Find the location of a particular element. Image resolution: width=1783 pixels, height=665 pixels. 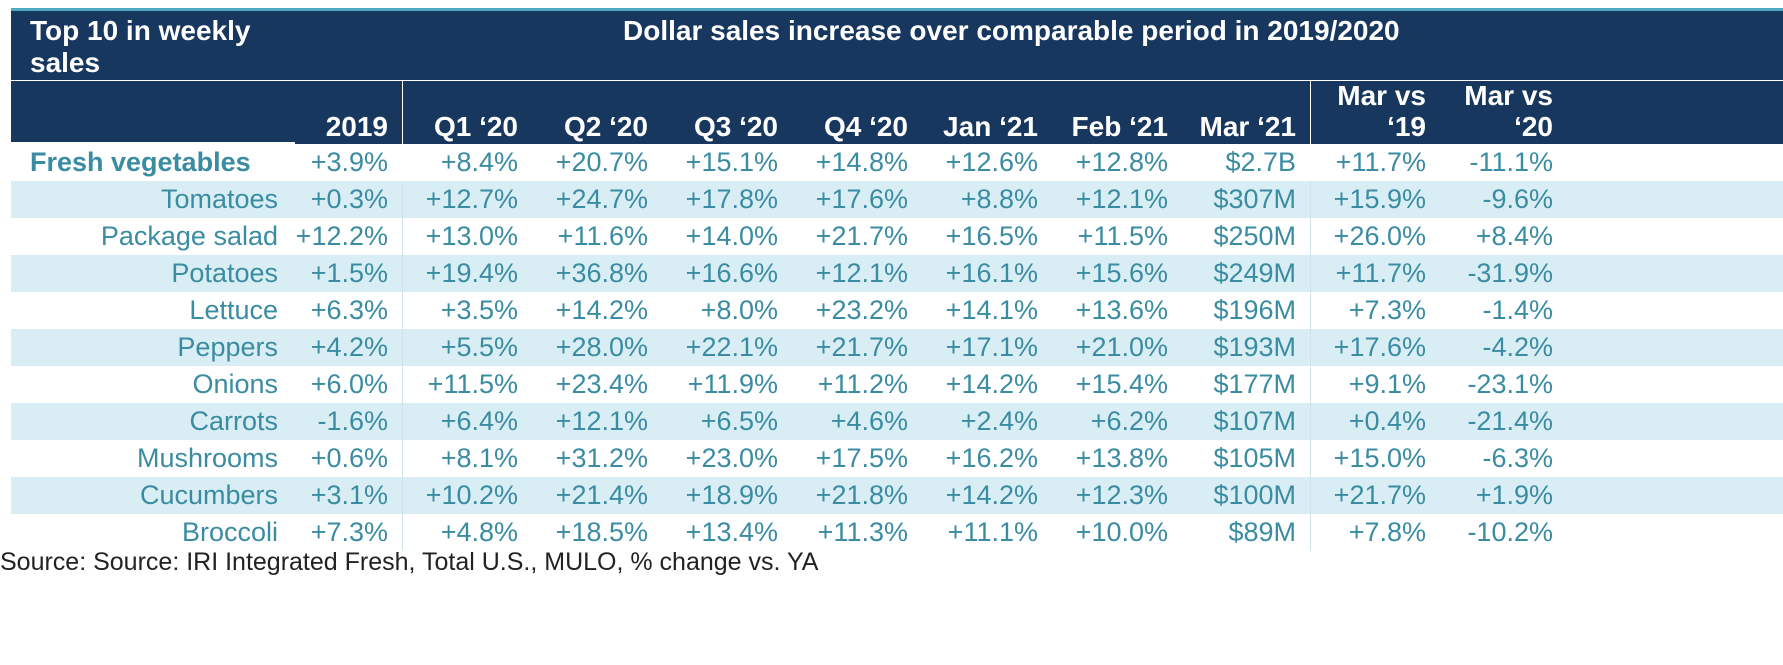

table-cell: $2.7B is located at coordinates (1260, 162).